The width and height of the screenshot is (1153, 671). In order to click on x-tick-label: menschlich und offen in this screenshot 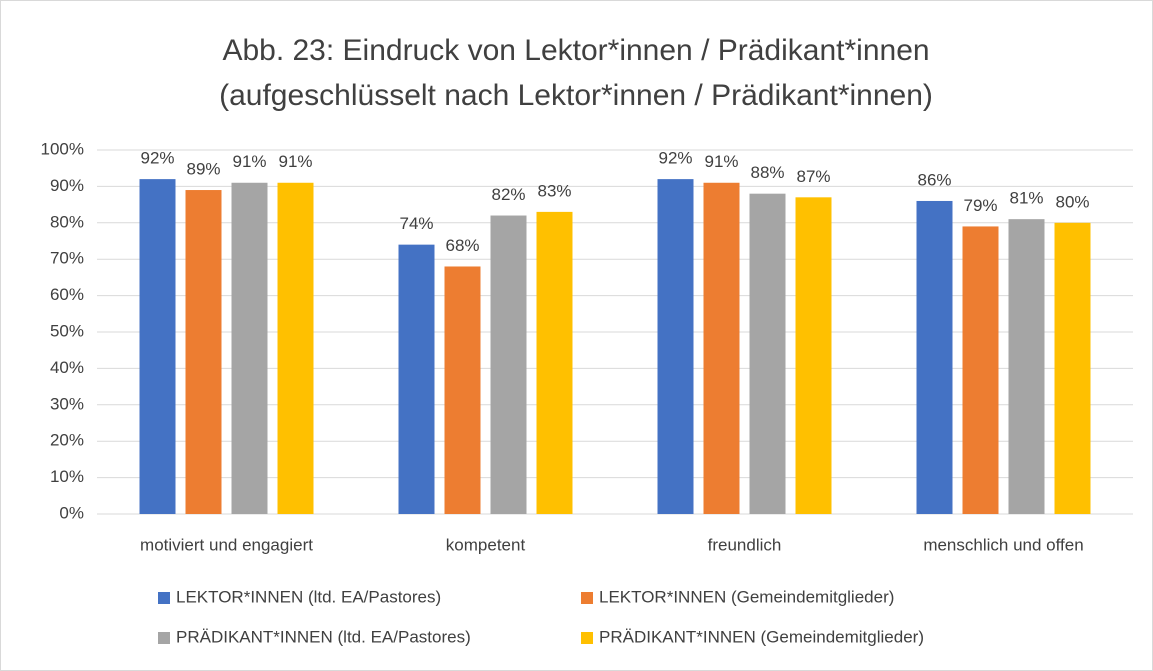, I will do `click(1003, 544)`.